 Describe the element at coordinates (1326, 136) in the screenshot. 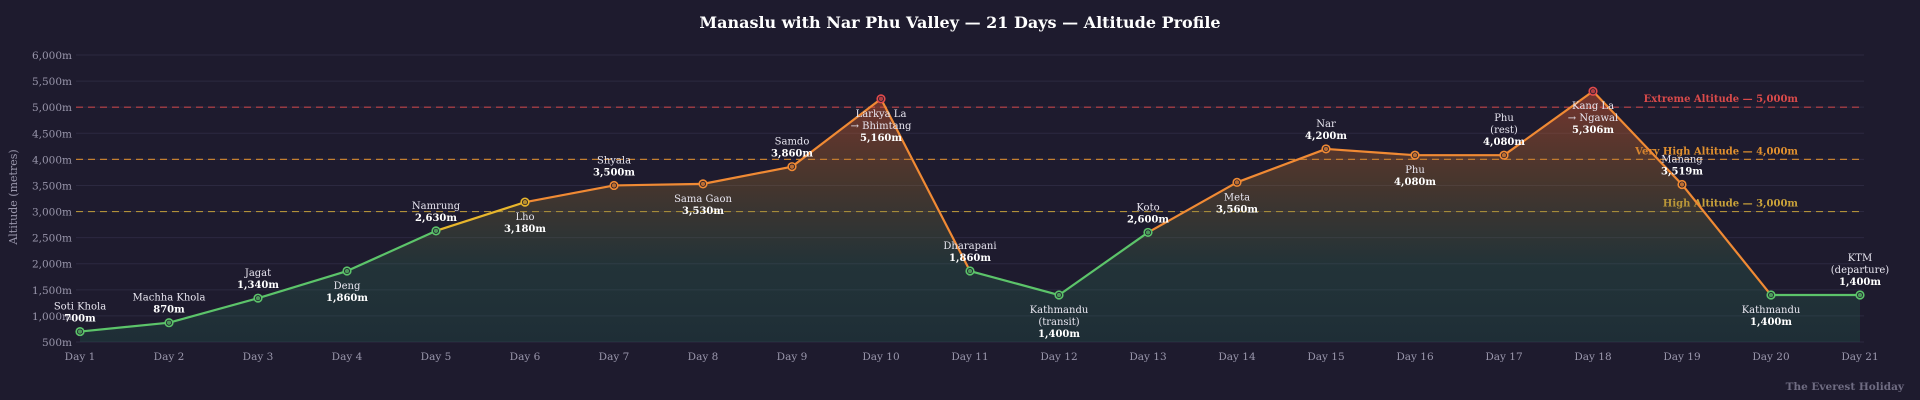

I see `point-altitude-label: 4,200m` at that location.